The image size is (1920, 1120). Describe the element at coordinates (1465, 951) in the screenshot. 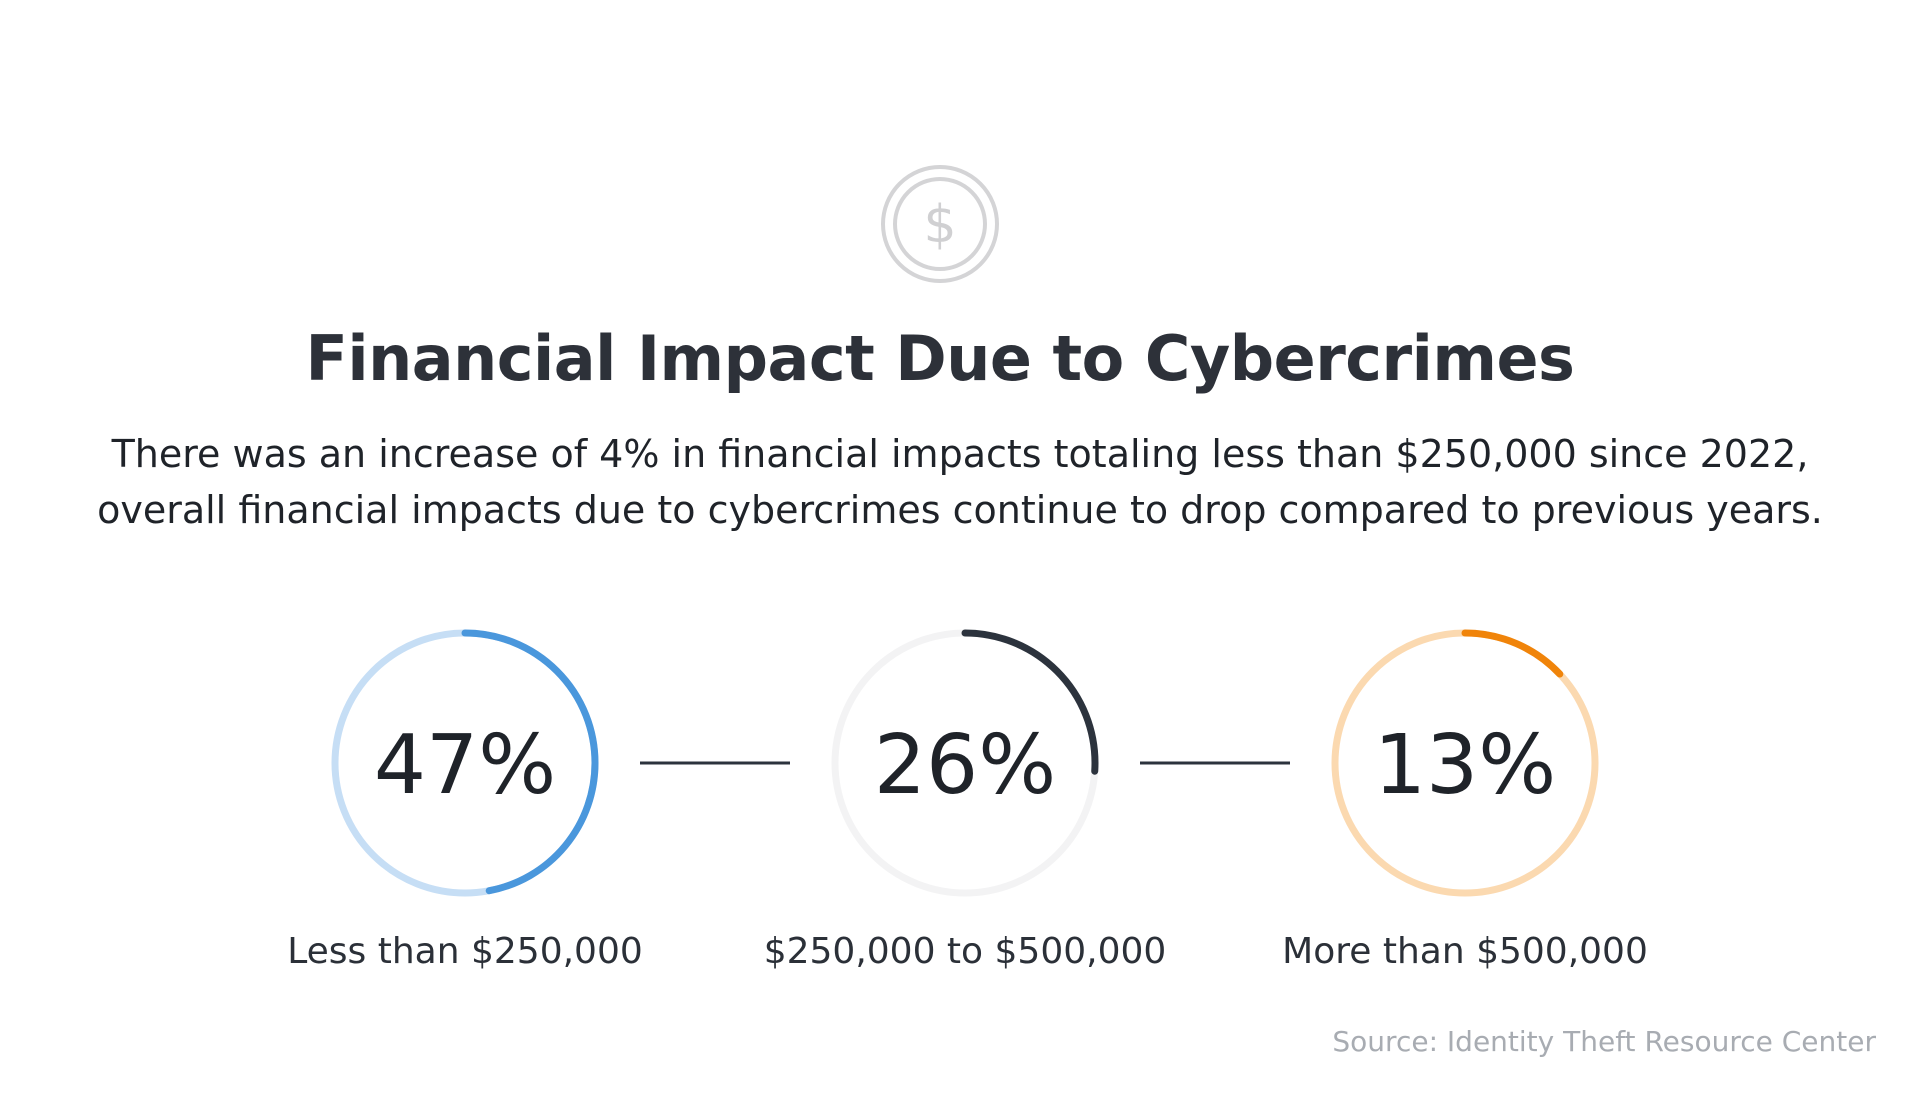

I see `ring-category-label: More than $500,000` at that location.